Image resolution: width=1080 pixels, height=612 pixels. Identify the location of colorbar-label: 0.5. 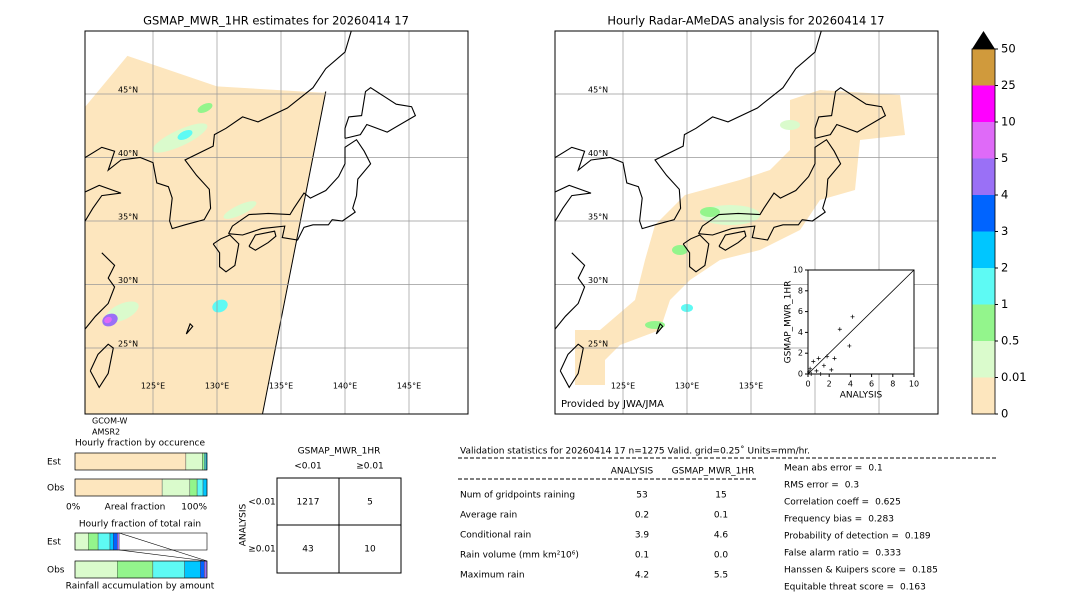
(1010, 341).